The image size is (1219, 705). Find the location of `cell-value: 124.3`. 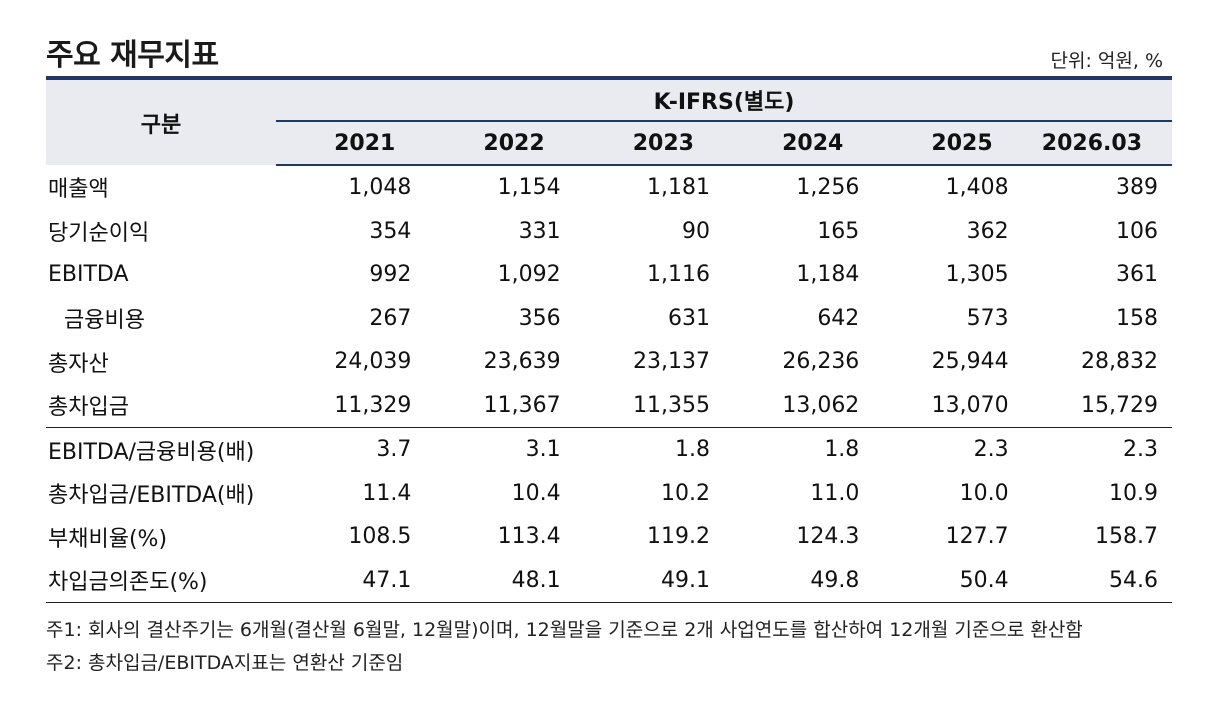

cell-value: 124.3 is located at coordinates (828, 537).